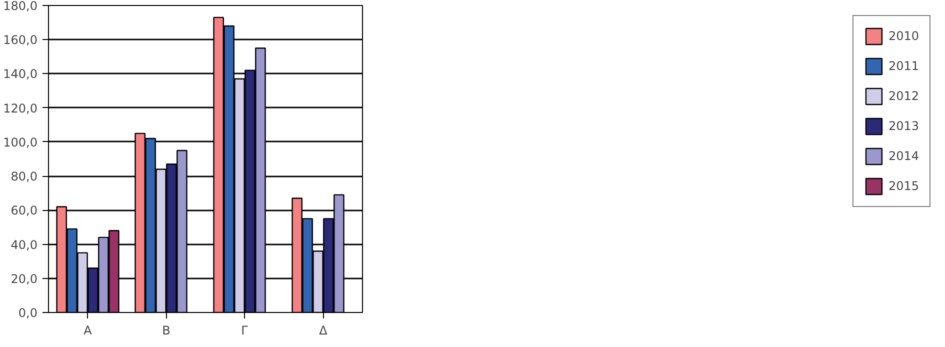 Image resolution: width=945 pixels, height=347 pixels. What do you see at coordinates (88, 331) in the screenshot?
I see `x-tick-label: А` at bounding box center [88, 331].